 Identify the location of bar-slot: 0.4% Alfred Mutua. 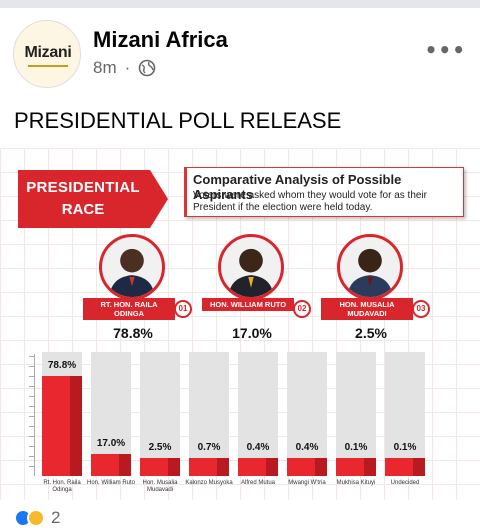
(258, 419).